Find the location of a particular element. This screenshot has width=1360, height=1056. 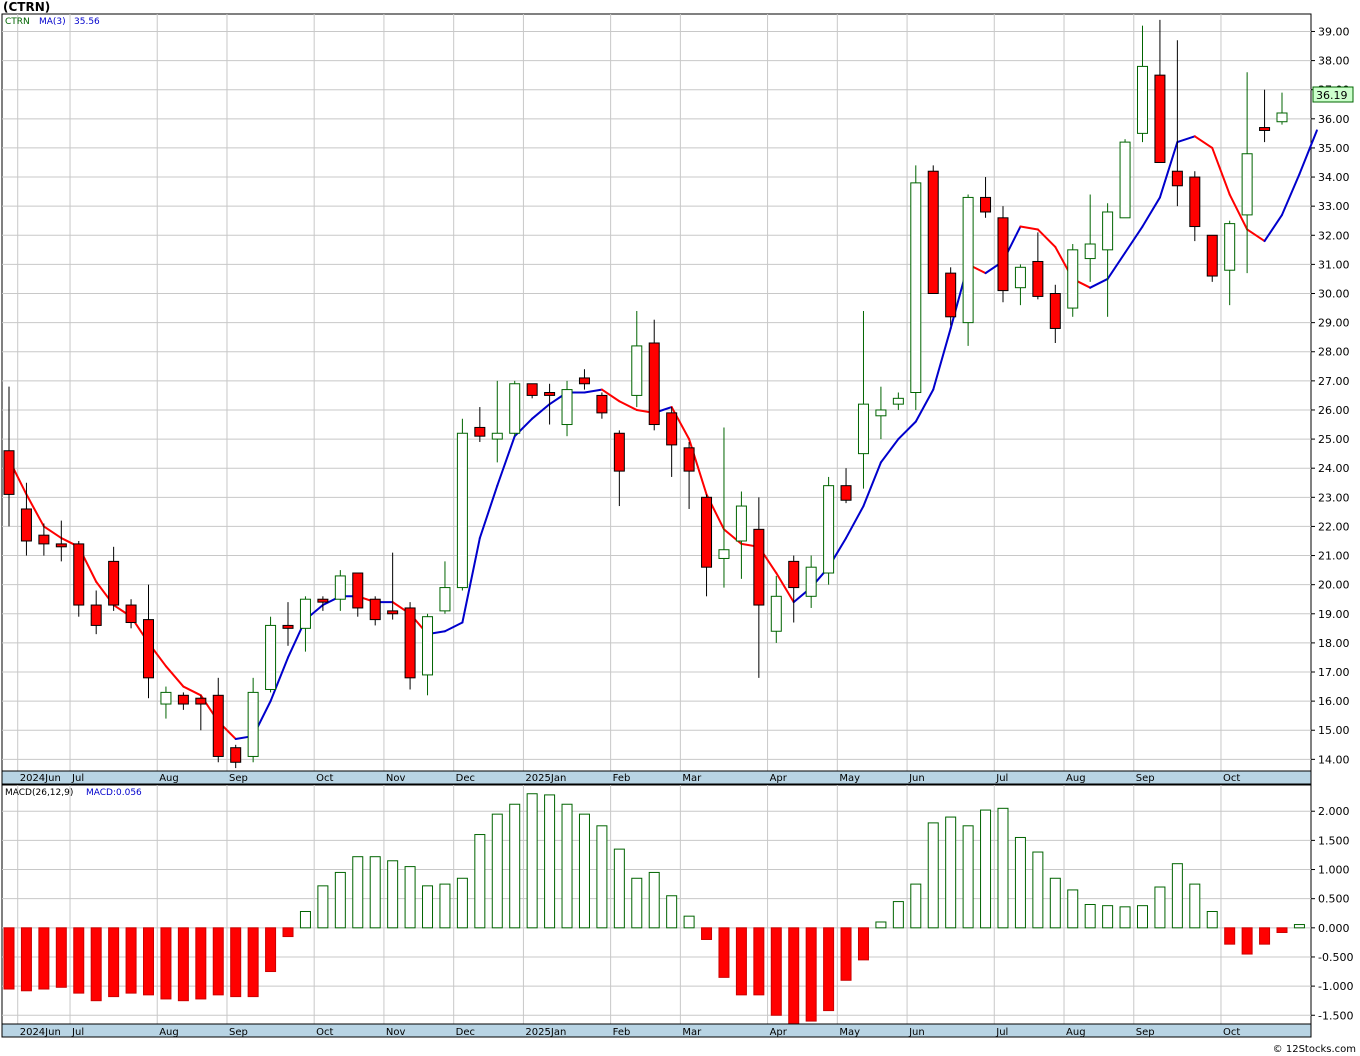

price-tick-label: 22.00 is located at coordinates (1334, 526).